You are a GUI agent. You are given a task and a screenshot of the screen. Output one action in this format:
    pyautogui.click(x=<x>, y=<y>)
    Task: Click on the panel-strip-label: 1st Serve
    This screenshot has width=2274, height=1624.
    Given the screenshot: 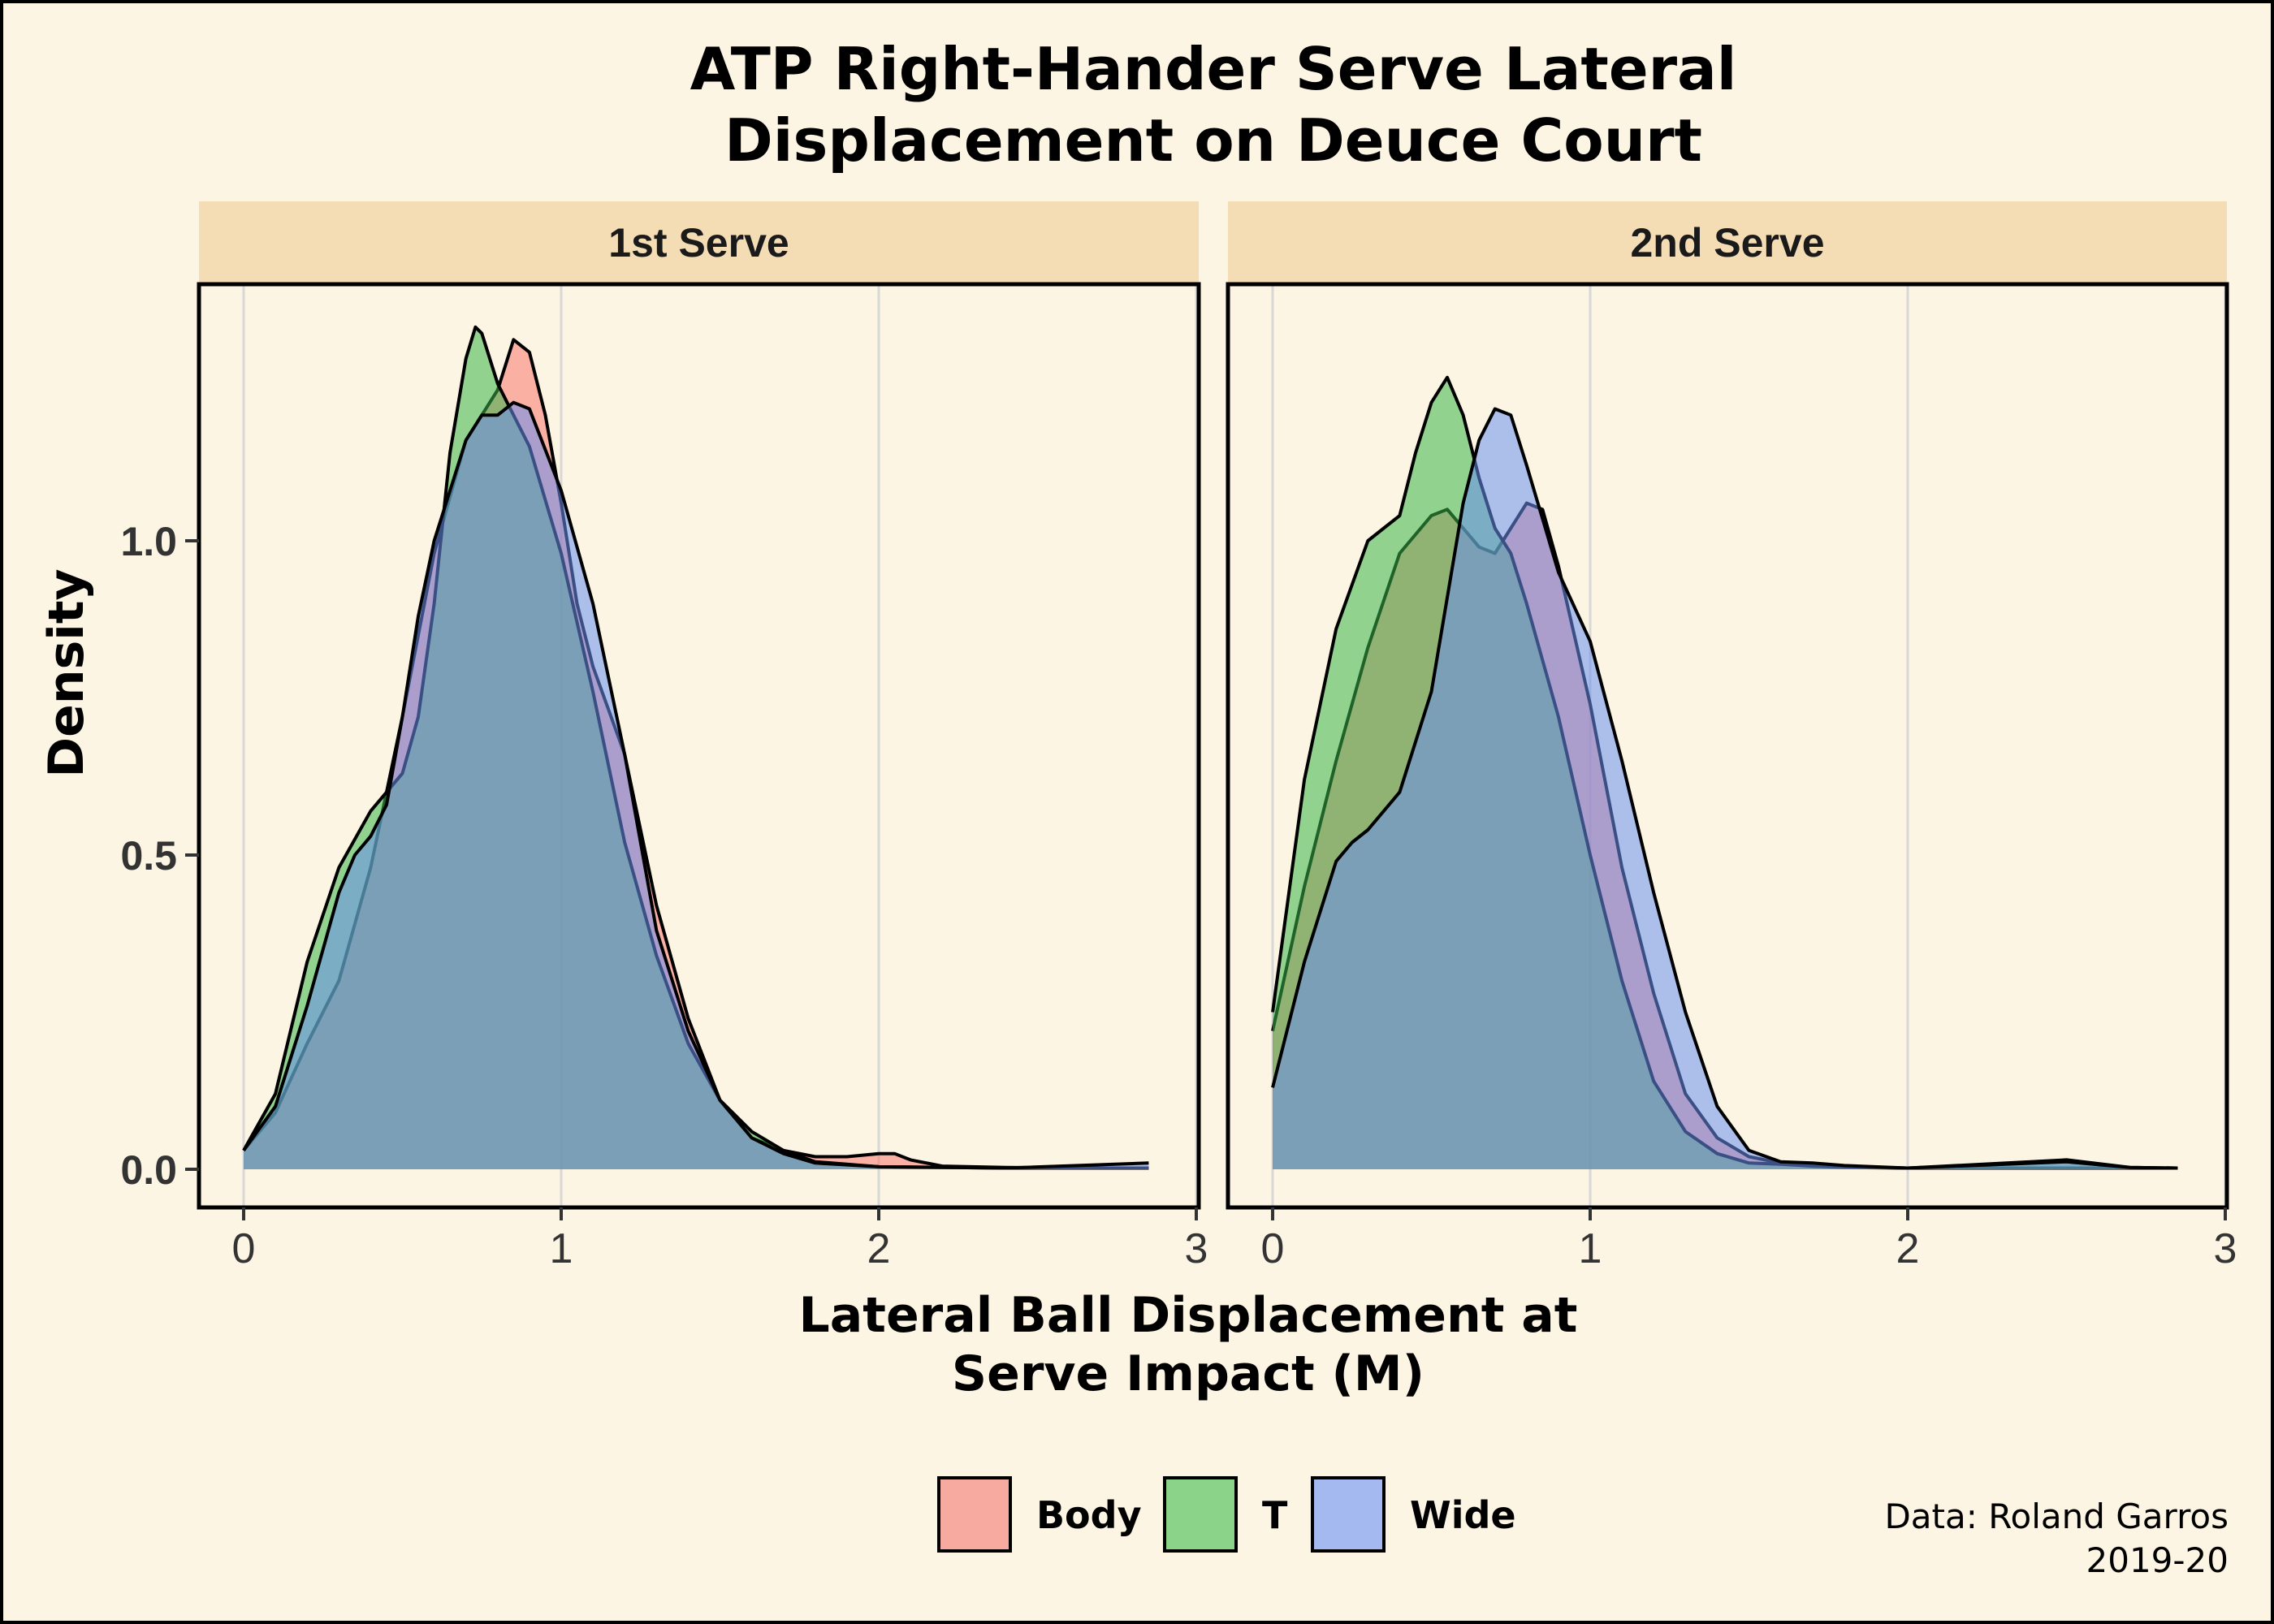 What is the action you would take?
    pyautogui.click(x=698, y=243)
    